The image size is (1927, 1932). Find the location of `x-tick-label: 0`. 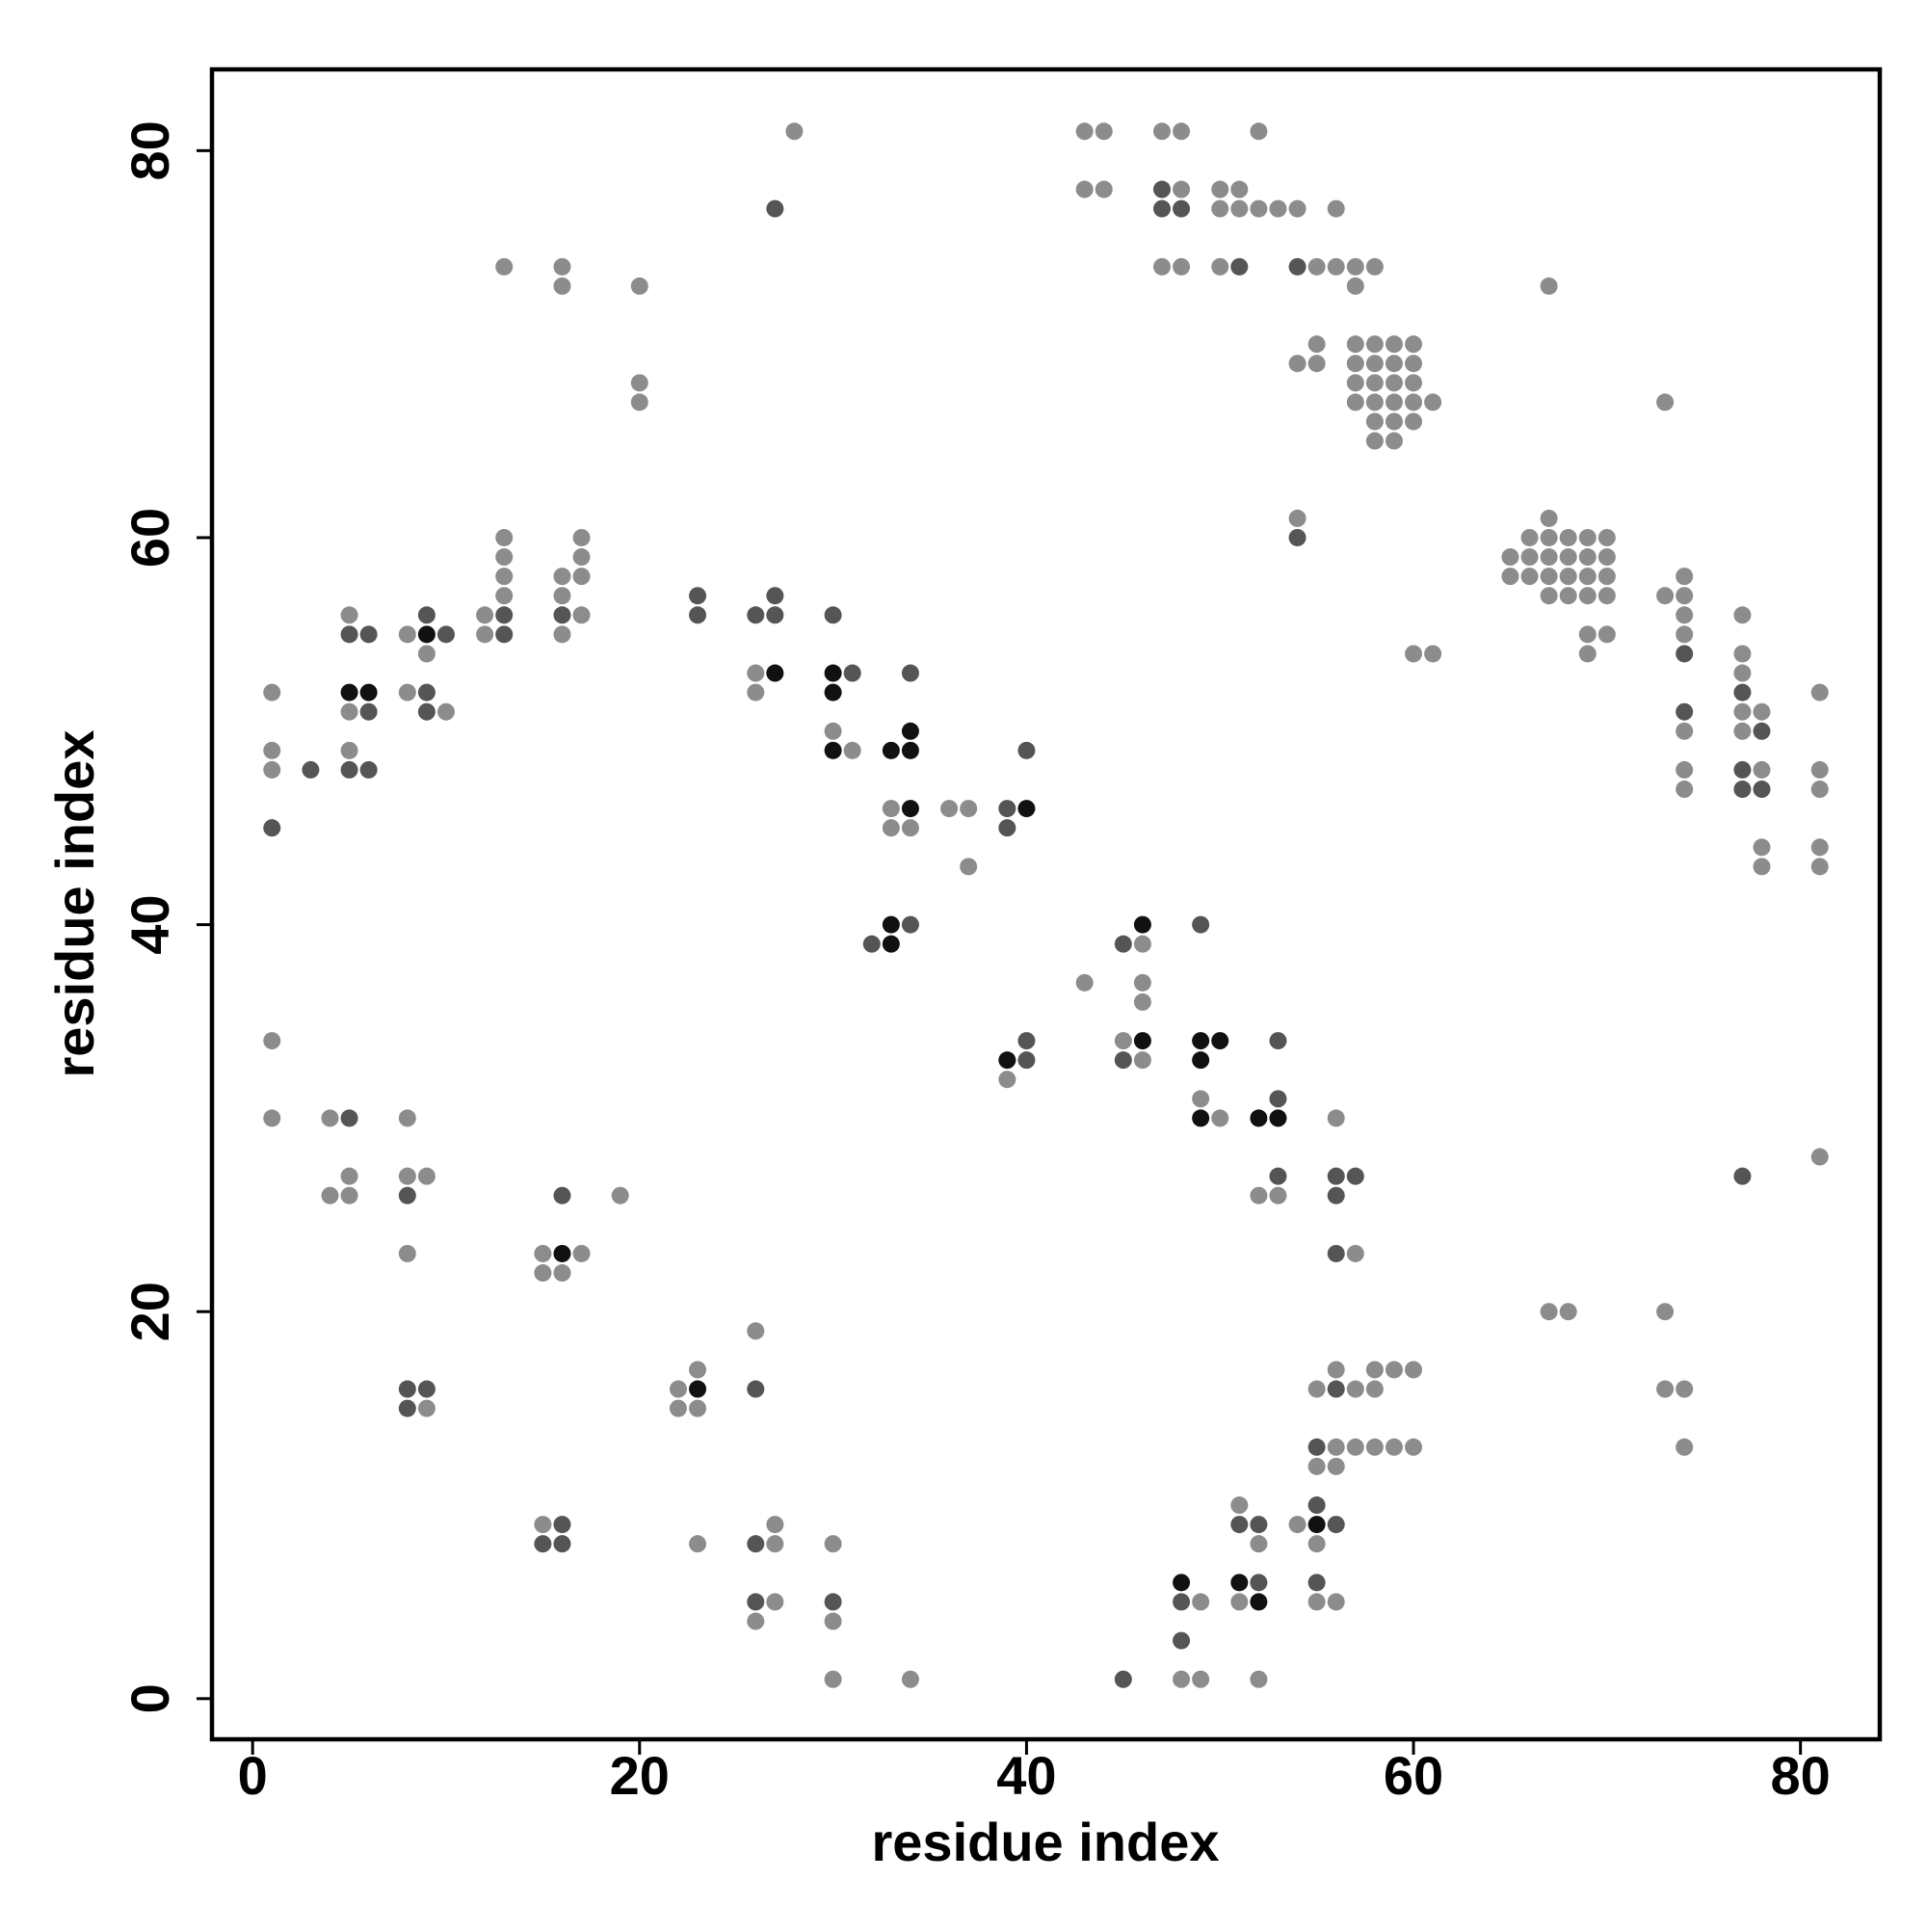

x-tick-label: 0 is located at coordinates (253, 1775).